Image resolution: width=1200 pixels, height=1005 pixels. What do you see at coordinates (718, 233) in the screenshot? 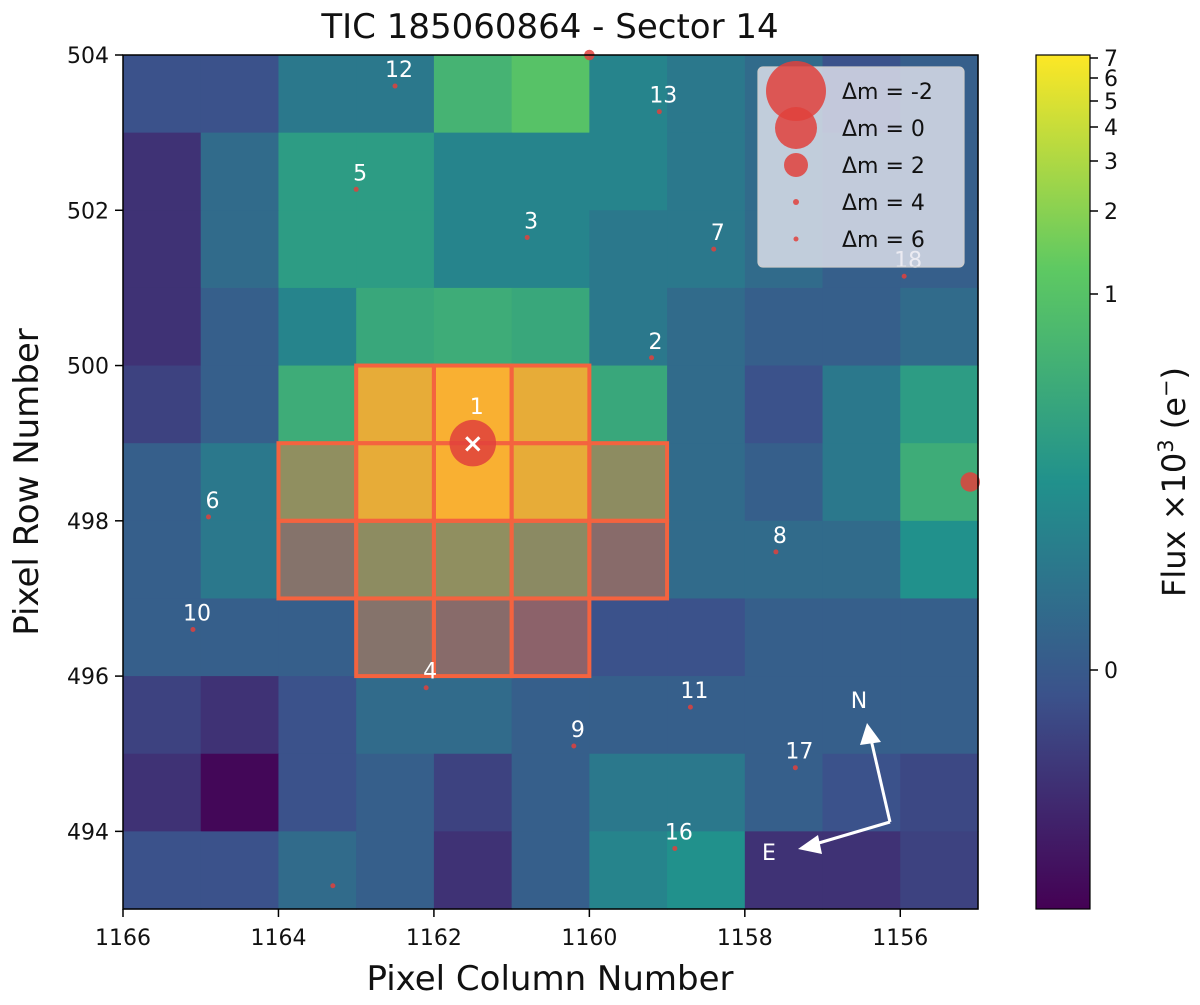
I see `star-label: 7` at bounding box center [718, 233].